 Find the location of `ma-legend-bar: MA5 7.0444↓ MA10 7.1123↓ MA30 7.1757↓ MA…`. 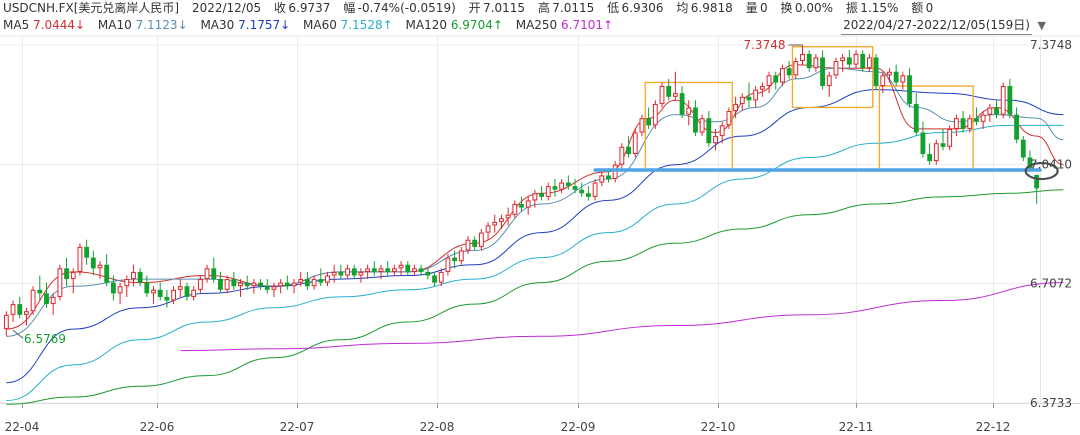

ma-legend-bar: MA5 7.0444↓ MA10 7.1123↓ MA30 7.1757↓ MA… is located at coordinates (540, 25).